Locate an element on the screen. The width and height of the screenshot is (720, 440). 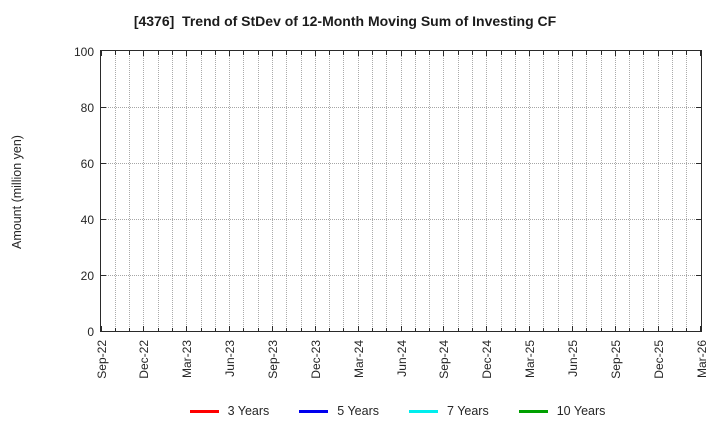
x-tick-label: Sep-23 is located at coordinates (272, 359).